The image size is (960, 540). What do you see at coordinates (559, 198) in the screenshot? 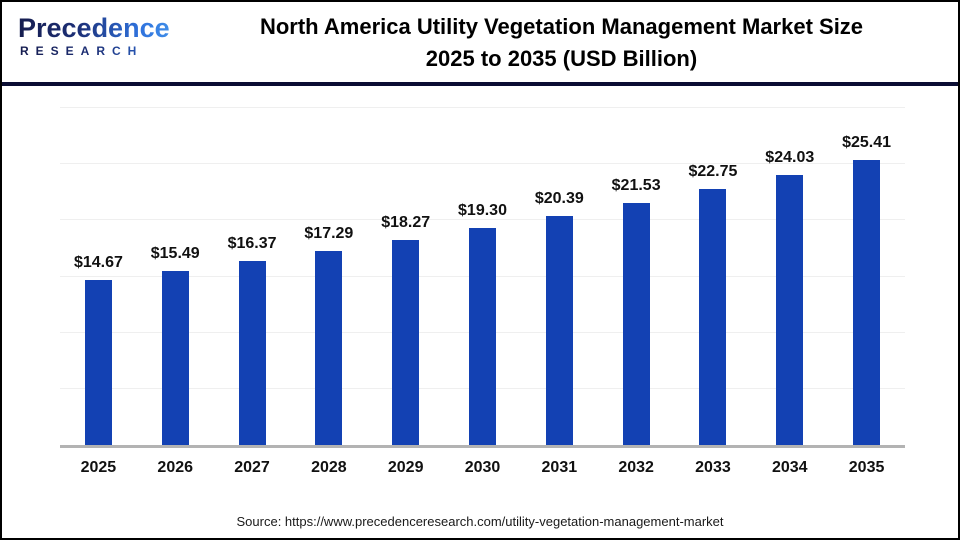
I see `bar-value-label: $20.39` at bounding box center [559, 198].